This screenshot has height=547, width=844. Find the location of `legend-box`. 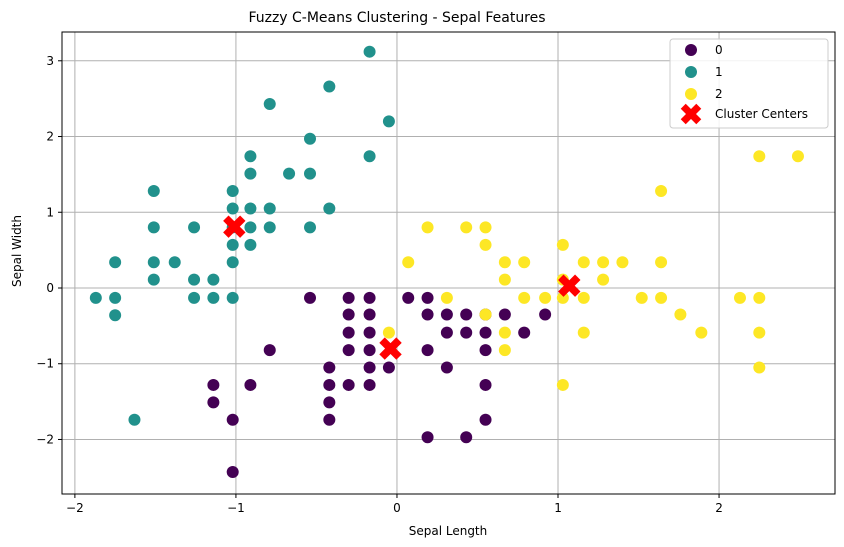

legend-box is located at coordinates (749, 83).